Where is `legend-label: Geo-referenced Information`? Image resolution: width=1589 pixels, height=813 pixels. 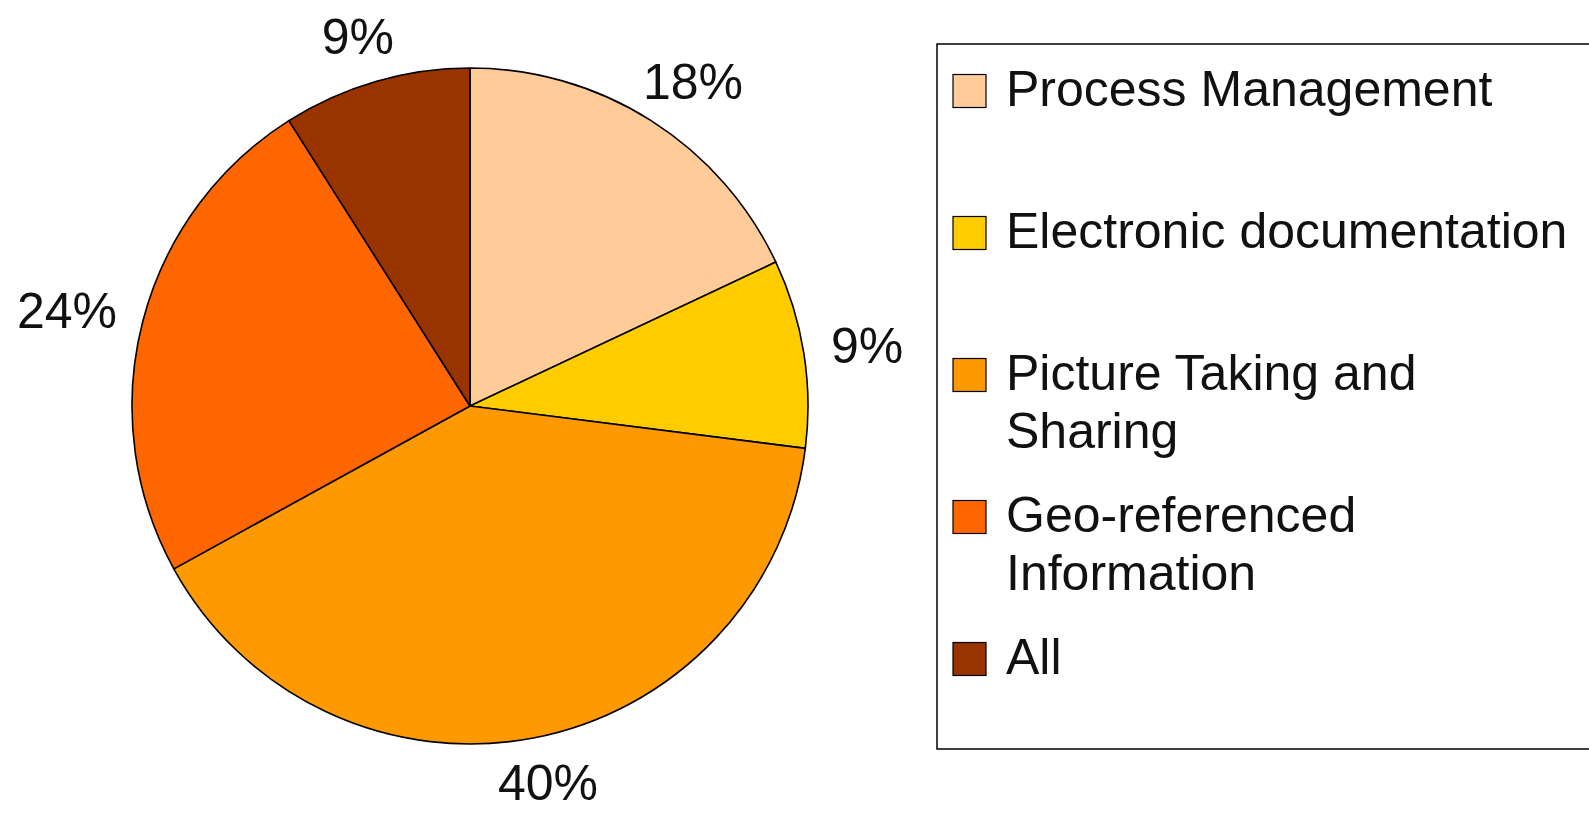 legend-label: Geo-referenced Information is located at coordinates (1181, 544).